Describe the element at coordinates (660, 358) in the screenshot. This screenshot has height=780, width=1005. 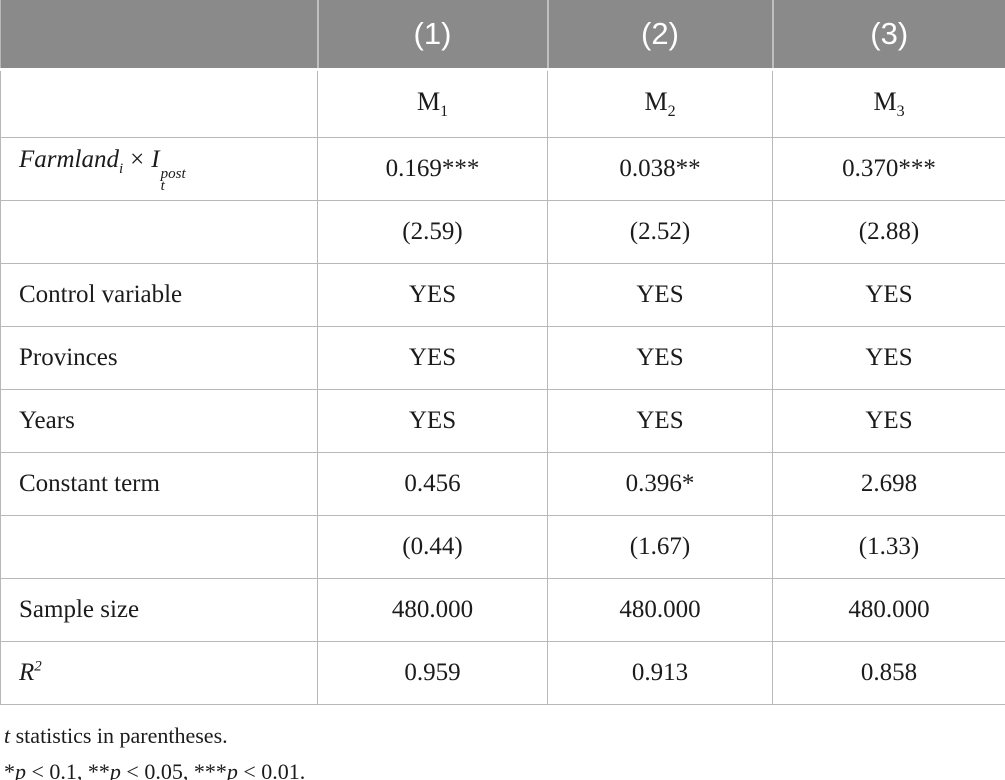
I see `cell-provinces-m2: YES` at that location.